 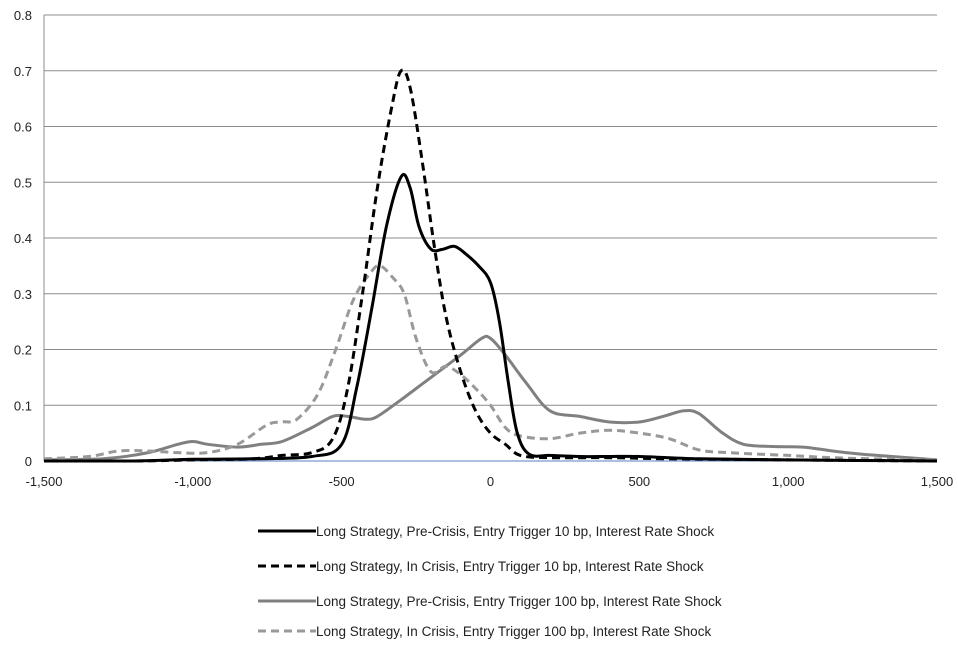 I want to click on y-tick-label: 0.7, so click(x=23, y=71).